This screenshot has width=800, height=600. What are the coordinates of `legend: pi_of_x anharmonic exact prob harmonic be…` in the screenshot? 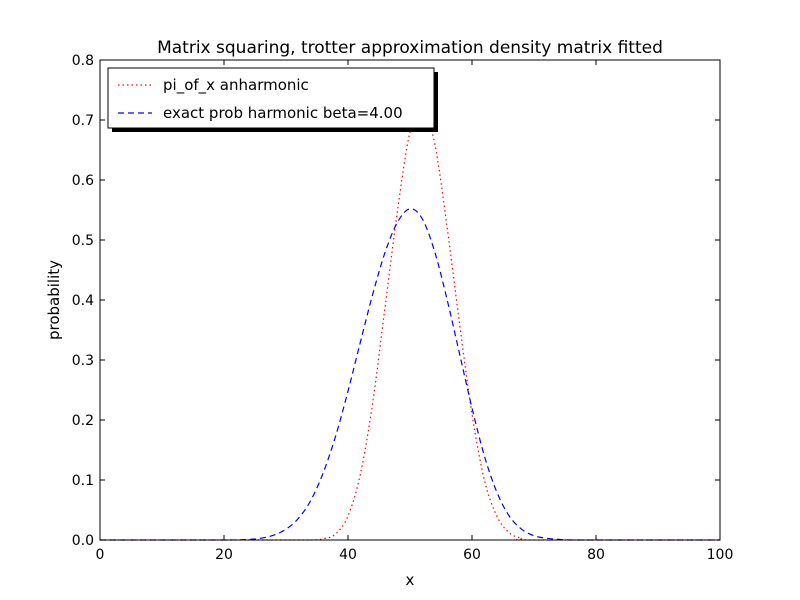 It's located at (272, 99).